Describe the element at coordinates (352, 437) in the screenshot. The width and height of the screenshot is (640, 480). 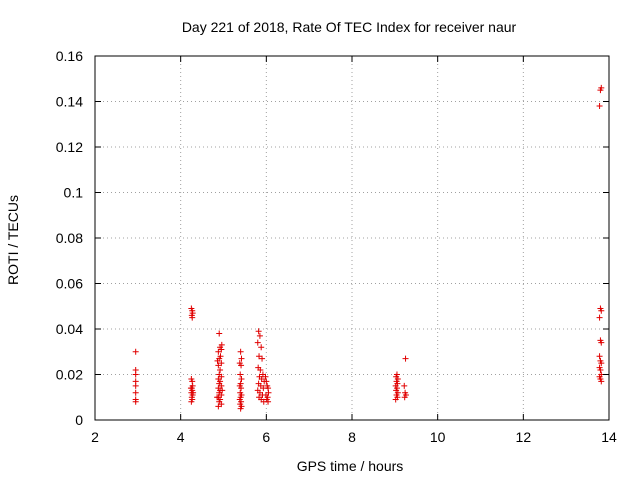
I see `x-tick-label: 8` at that location.